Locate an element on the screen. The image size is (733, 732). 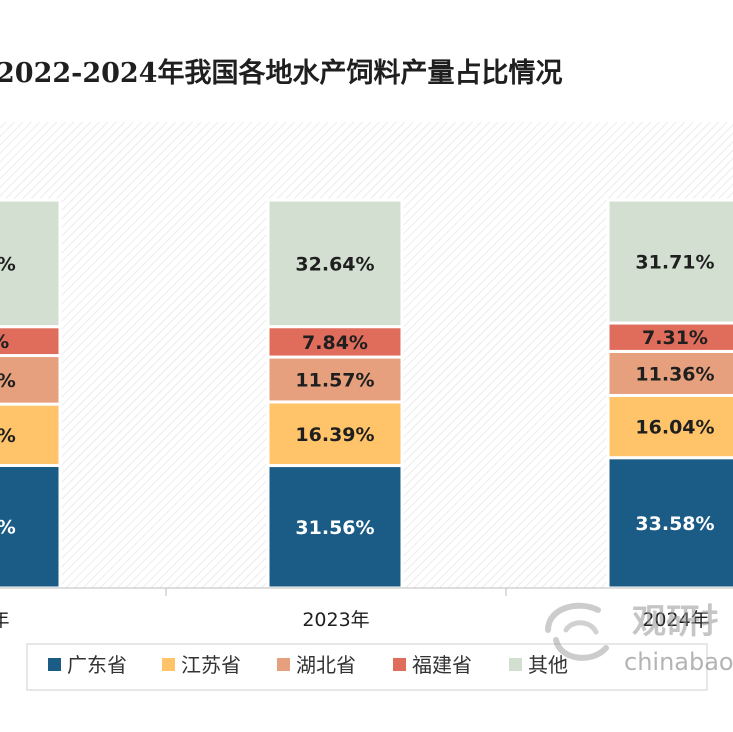
data-label: 32.64% is located at coordinates (334, 264).